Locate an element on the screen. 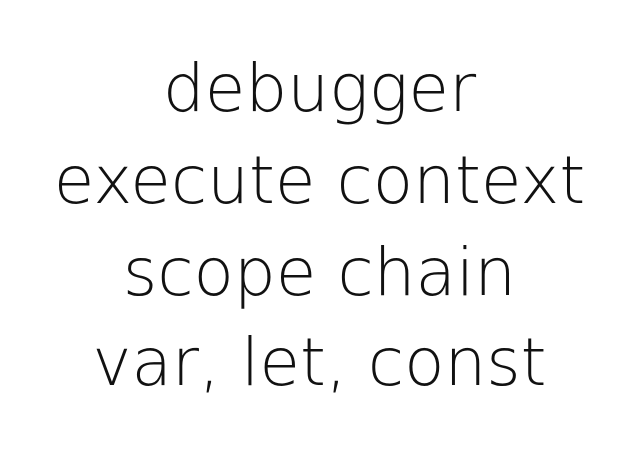 The image size is (639, 450). line-execute-context: execute context is located at coordinates (319, 180).